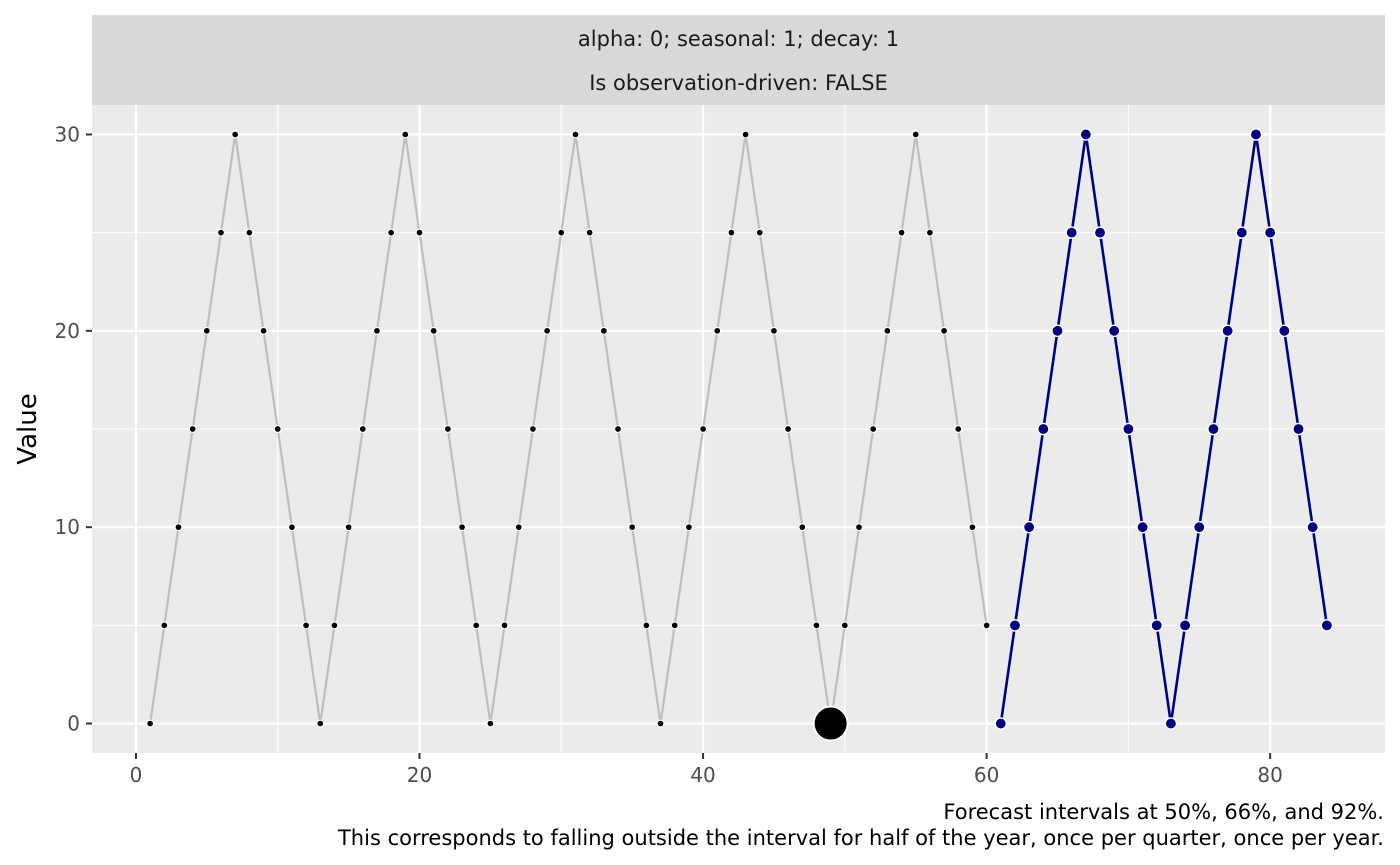 The width and height of the screenshot is (1400, 865). I want to click on y-tick-label: 30, so click(67, 134).